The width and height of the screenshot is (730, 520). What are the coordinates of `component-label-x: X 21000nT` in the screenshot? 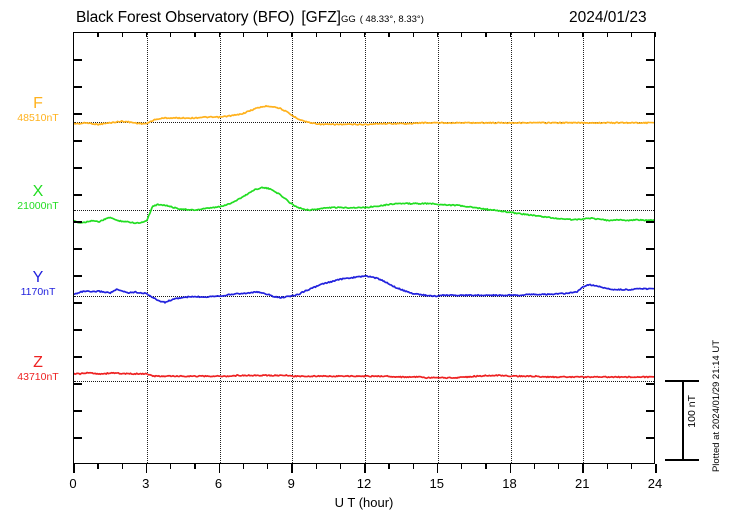 It's located at (38, 197).